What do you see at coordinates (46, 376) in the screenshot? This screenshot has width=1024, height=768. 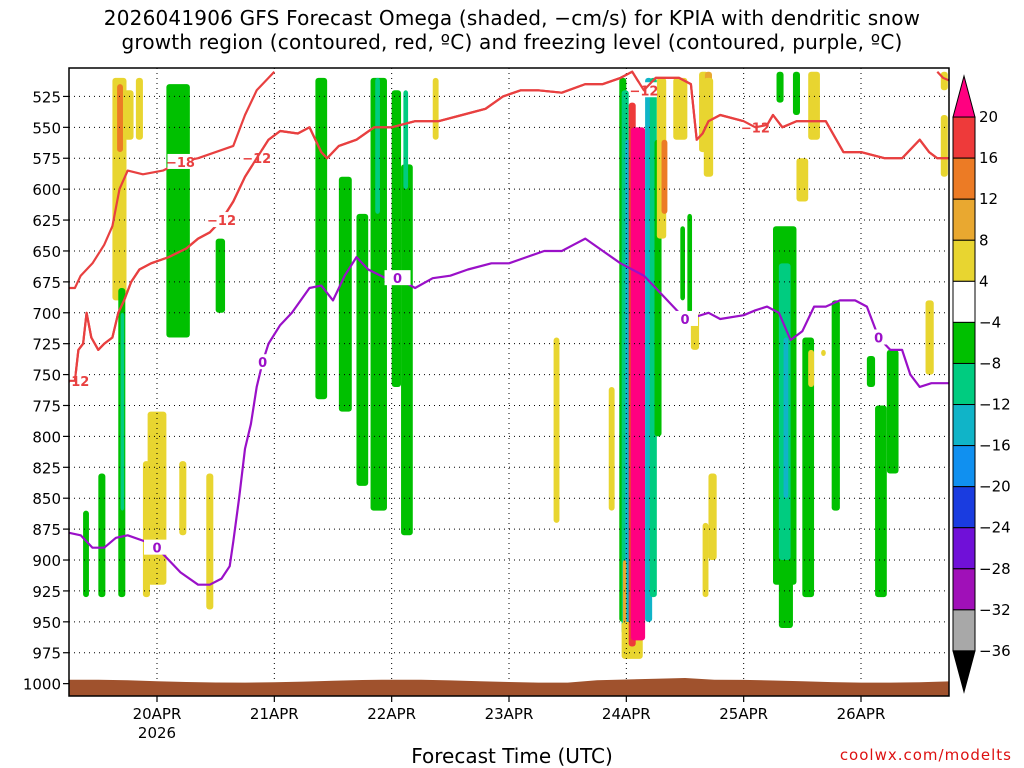 I see `y-tick-label: 750` at bounding box center [46, 376].